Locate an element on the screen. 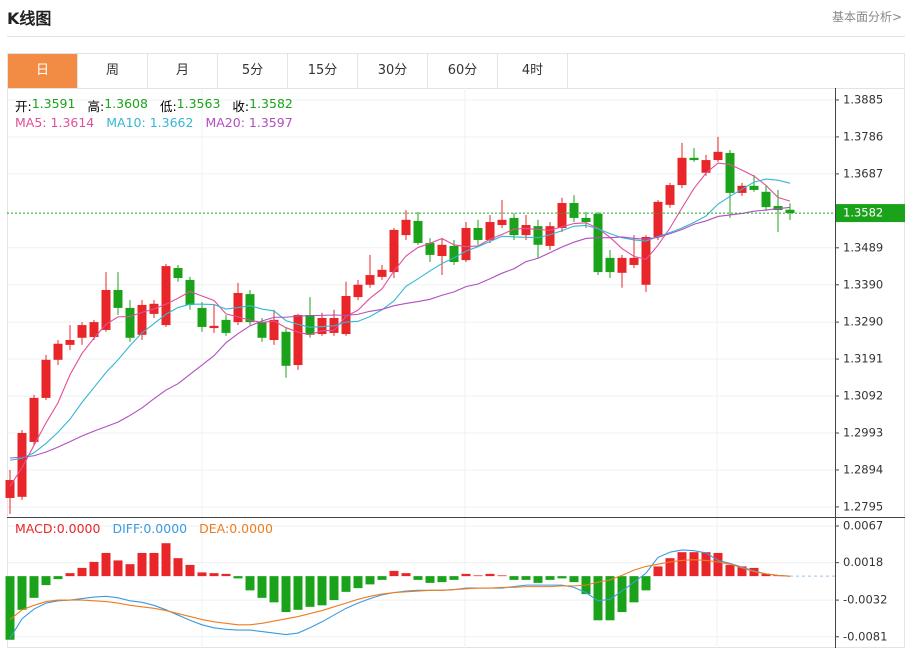  y-tick-label: 0.0018 is located at coordinates (863, 562).